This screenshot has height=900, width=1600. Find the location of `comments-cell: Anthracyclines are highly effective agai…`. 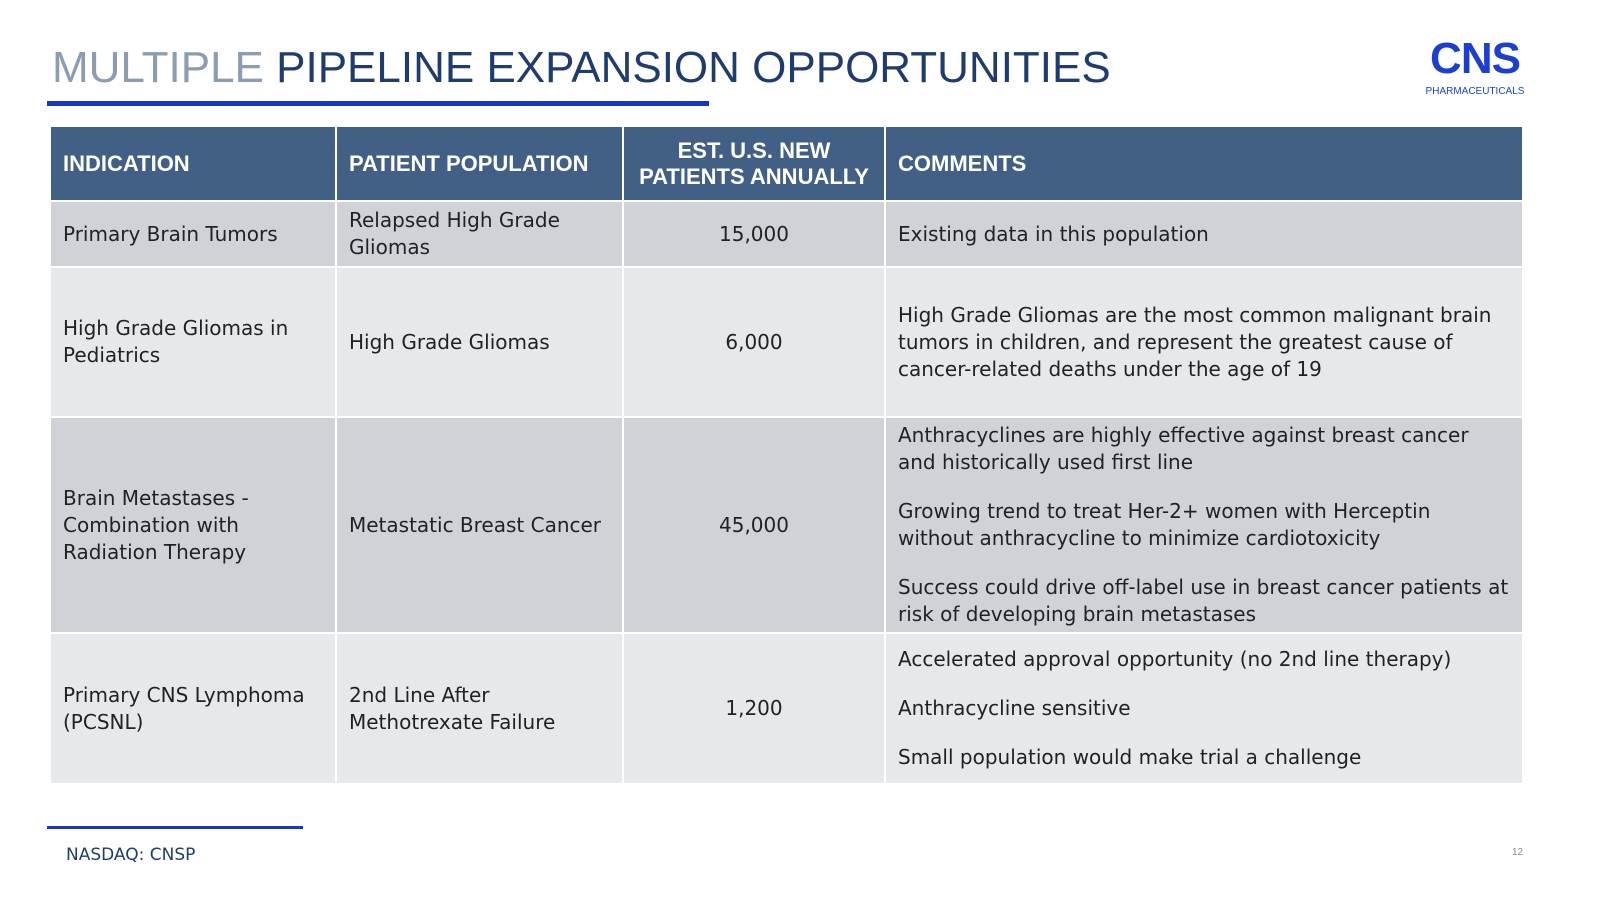

comments-cell: Anthracyclines are highly effective agai… is located at coordinates (1204, 524).